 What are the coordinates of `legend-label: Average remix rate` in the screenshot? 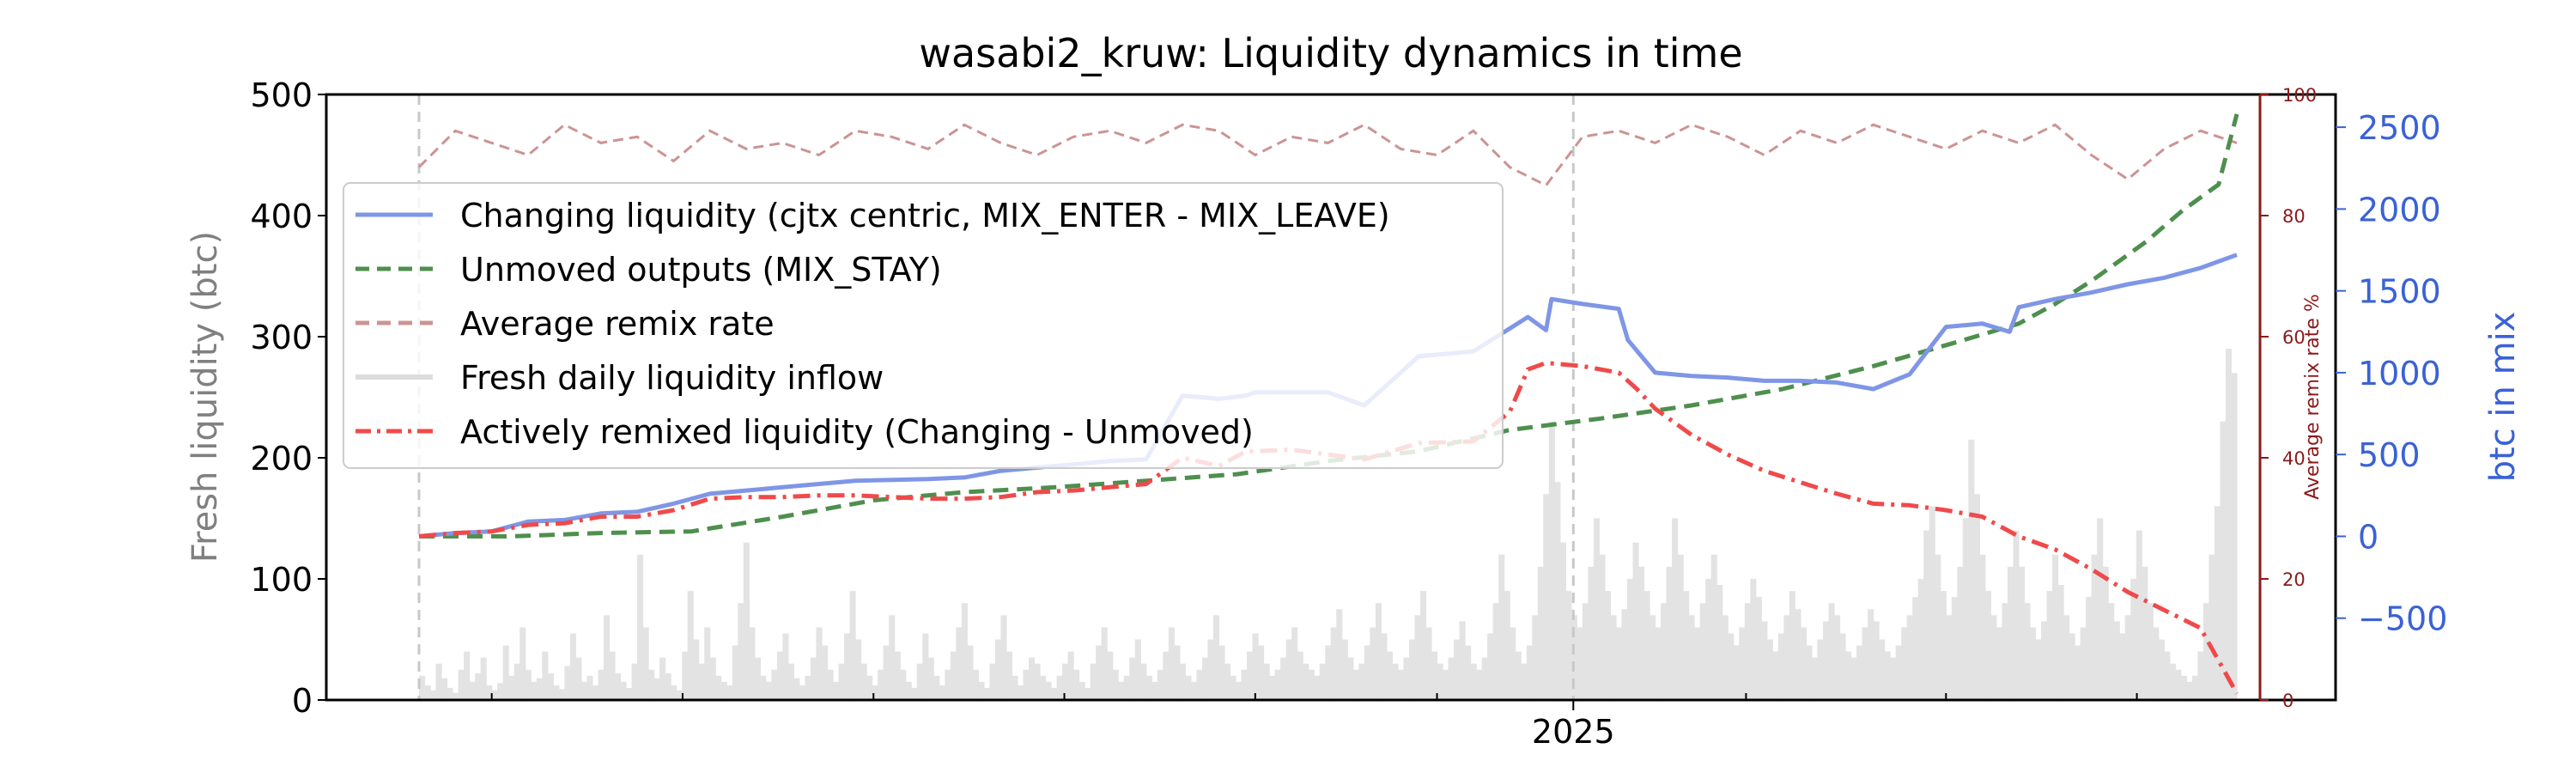 It's located at (618, 324).